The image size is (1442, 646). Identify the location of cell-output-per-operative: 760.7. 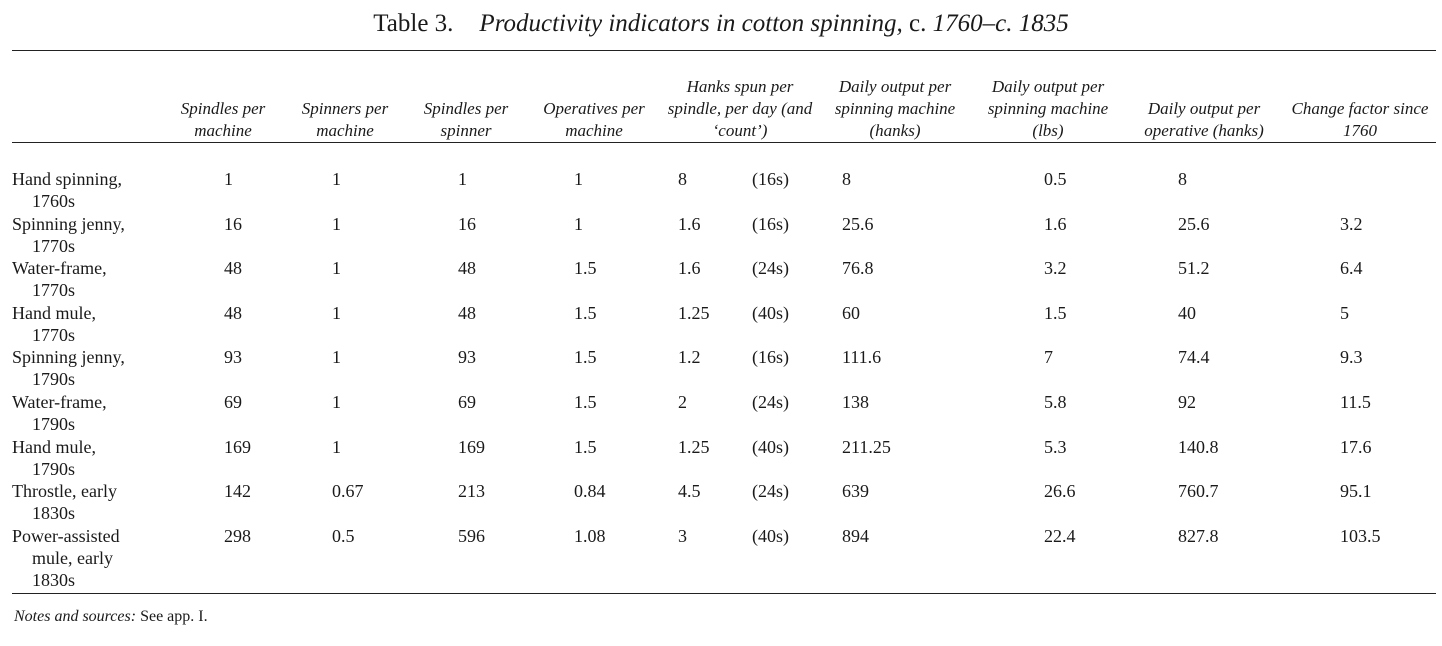
(1198, 491).